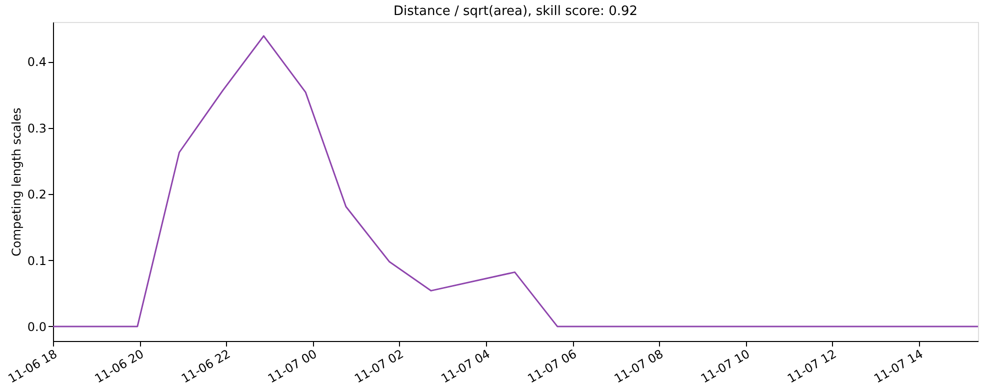  Describe the element at coordinates (36, 62) in the screenshot. I see `y-tick-label: 0.4` at that location.